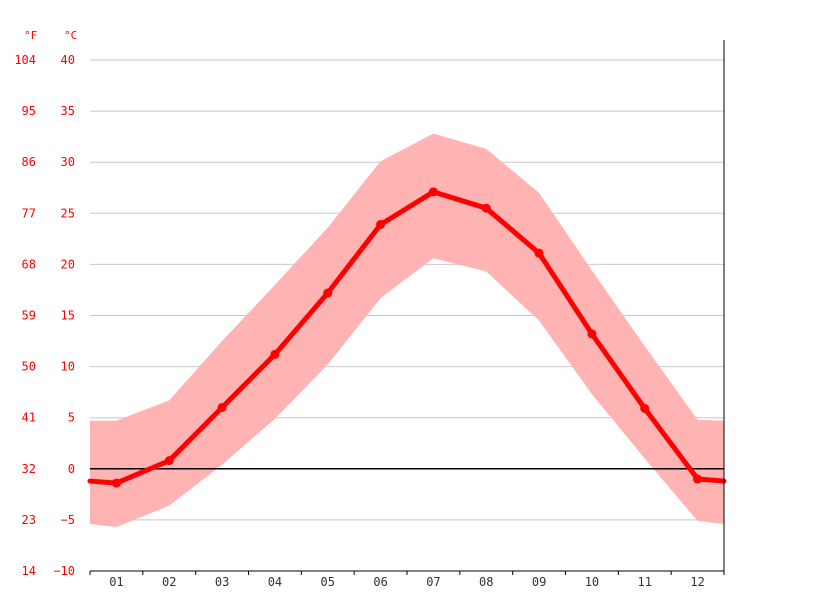 The image size is (815, 611). What do you see at coordinates (68, 367) in the screenshot?
I see `y-tick-label-celsius: 10` at bounding box center [68, 367].